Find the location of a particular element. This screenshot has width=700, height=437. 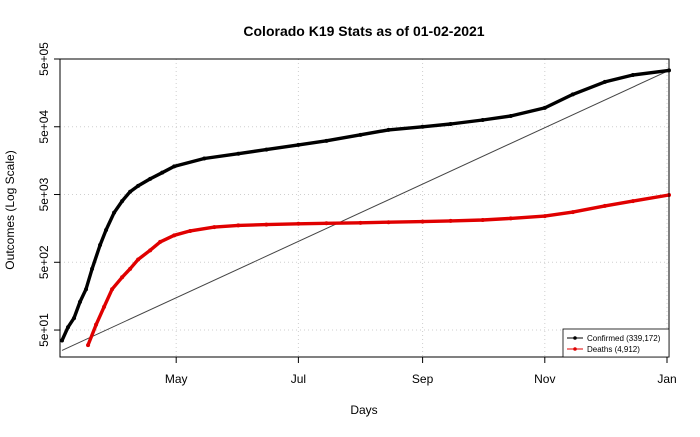

y-tick-label: 5e+05 is located at coordinates (44, 59).